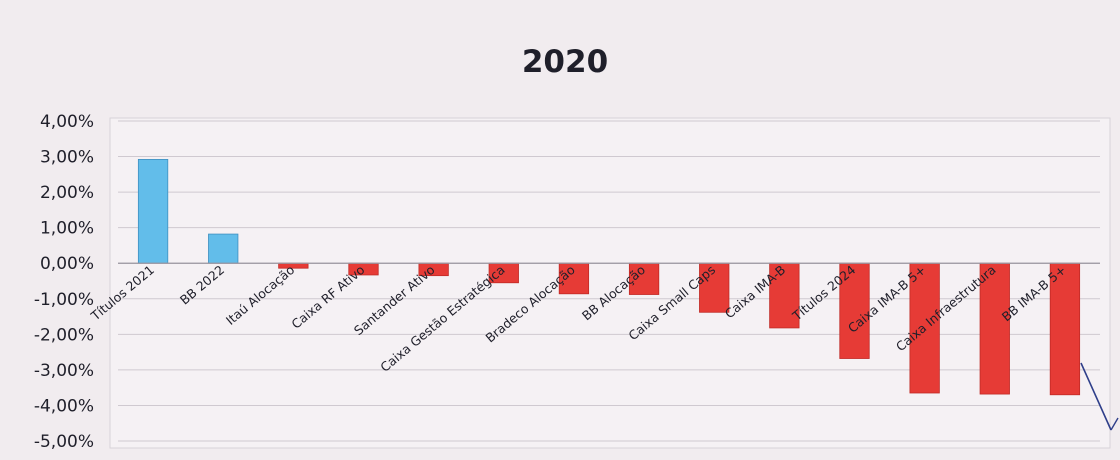 The width and height of the screenshot is (1120, 460). Describe the element at coordinates (67, 158) in the screenshot. I see `y-tick-label: 3,00%` at that location.